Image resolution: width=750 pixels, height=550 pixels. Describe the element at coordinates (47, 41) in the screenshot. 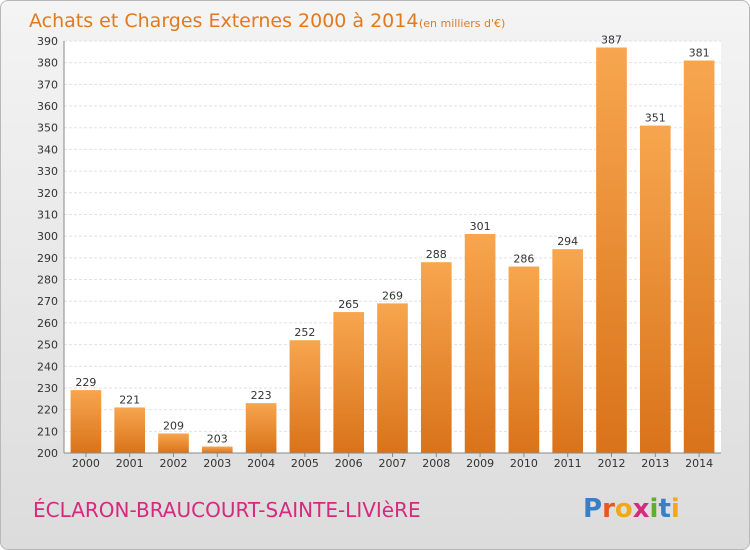

I see `y-tick-label: 390` at that location.